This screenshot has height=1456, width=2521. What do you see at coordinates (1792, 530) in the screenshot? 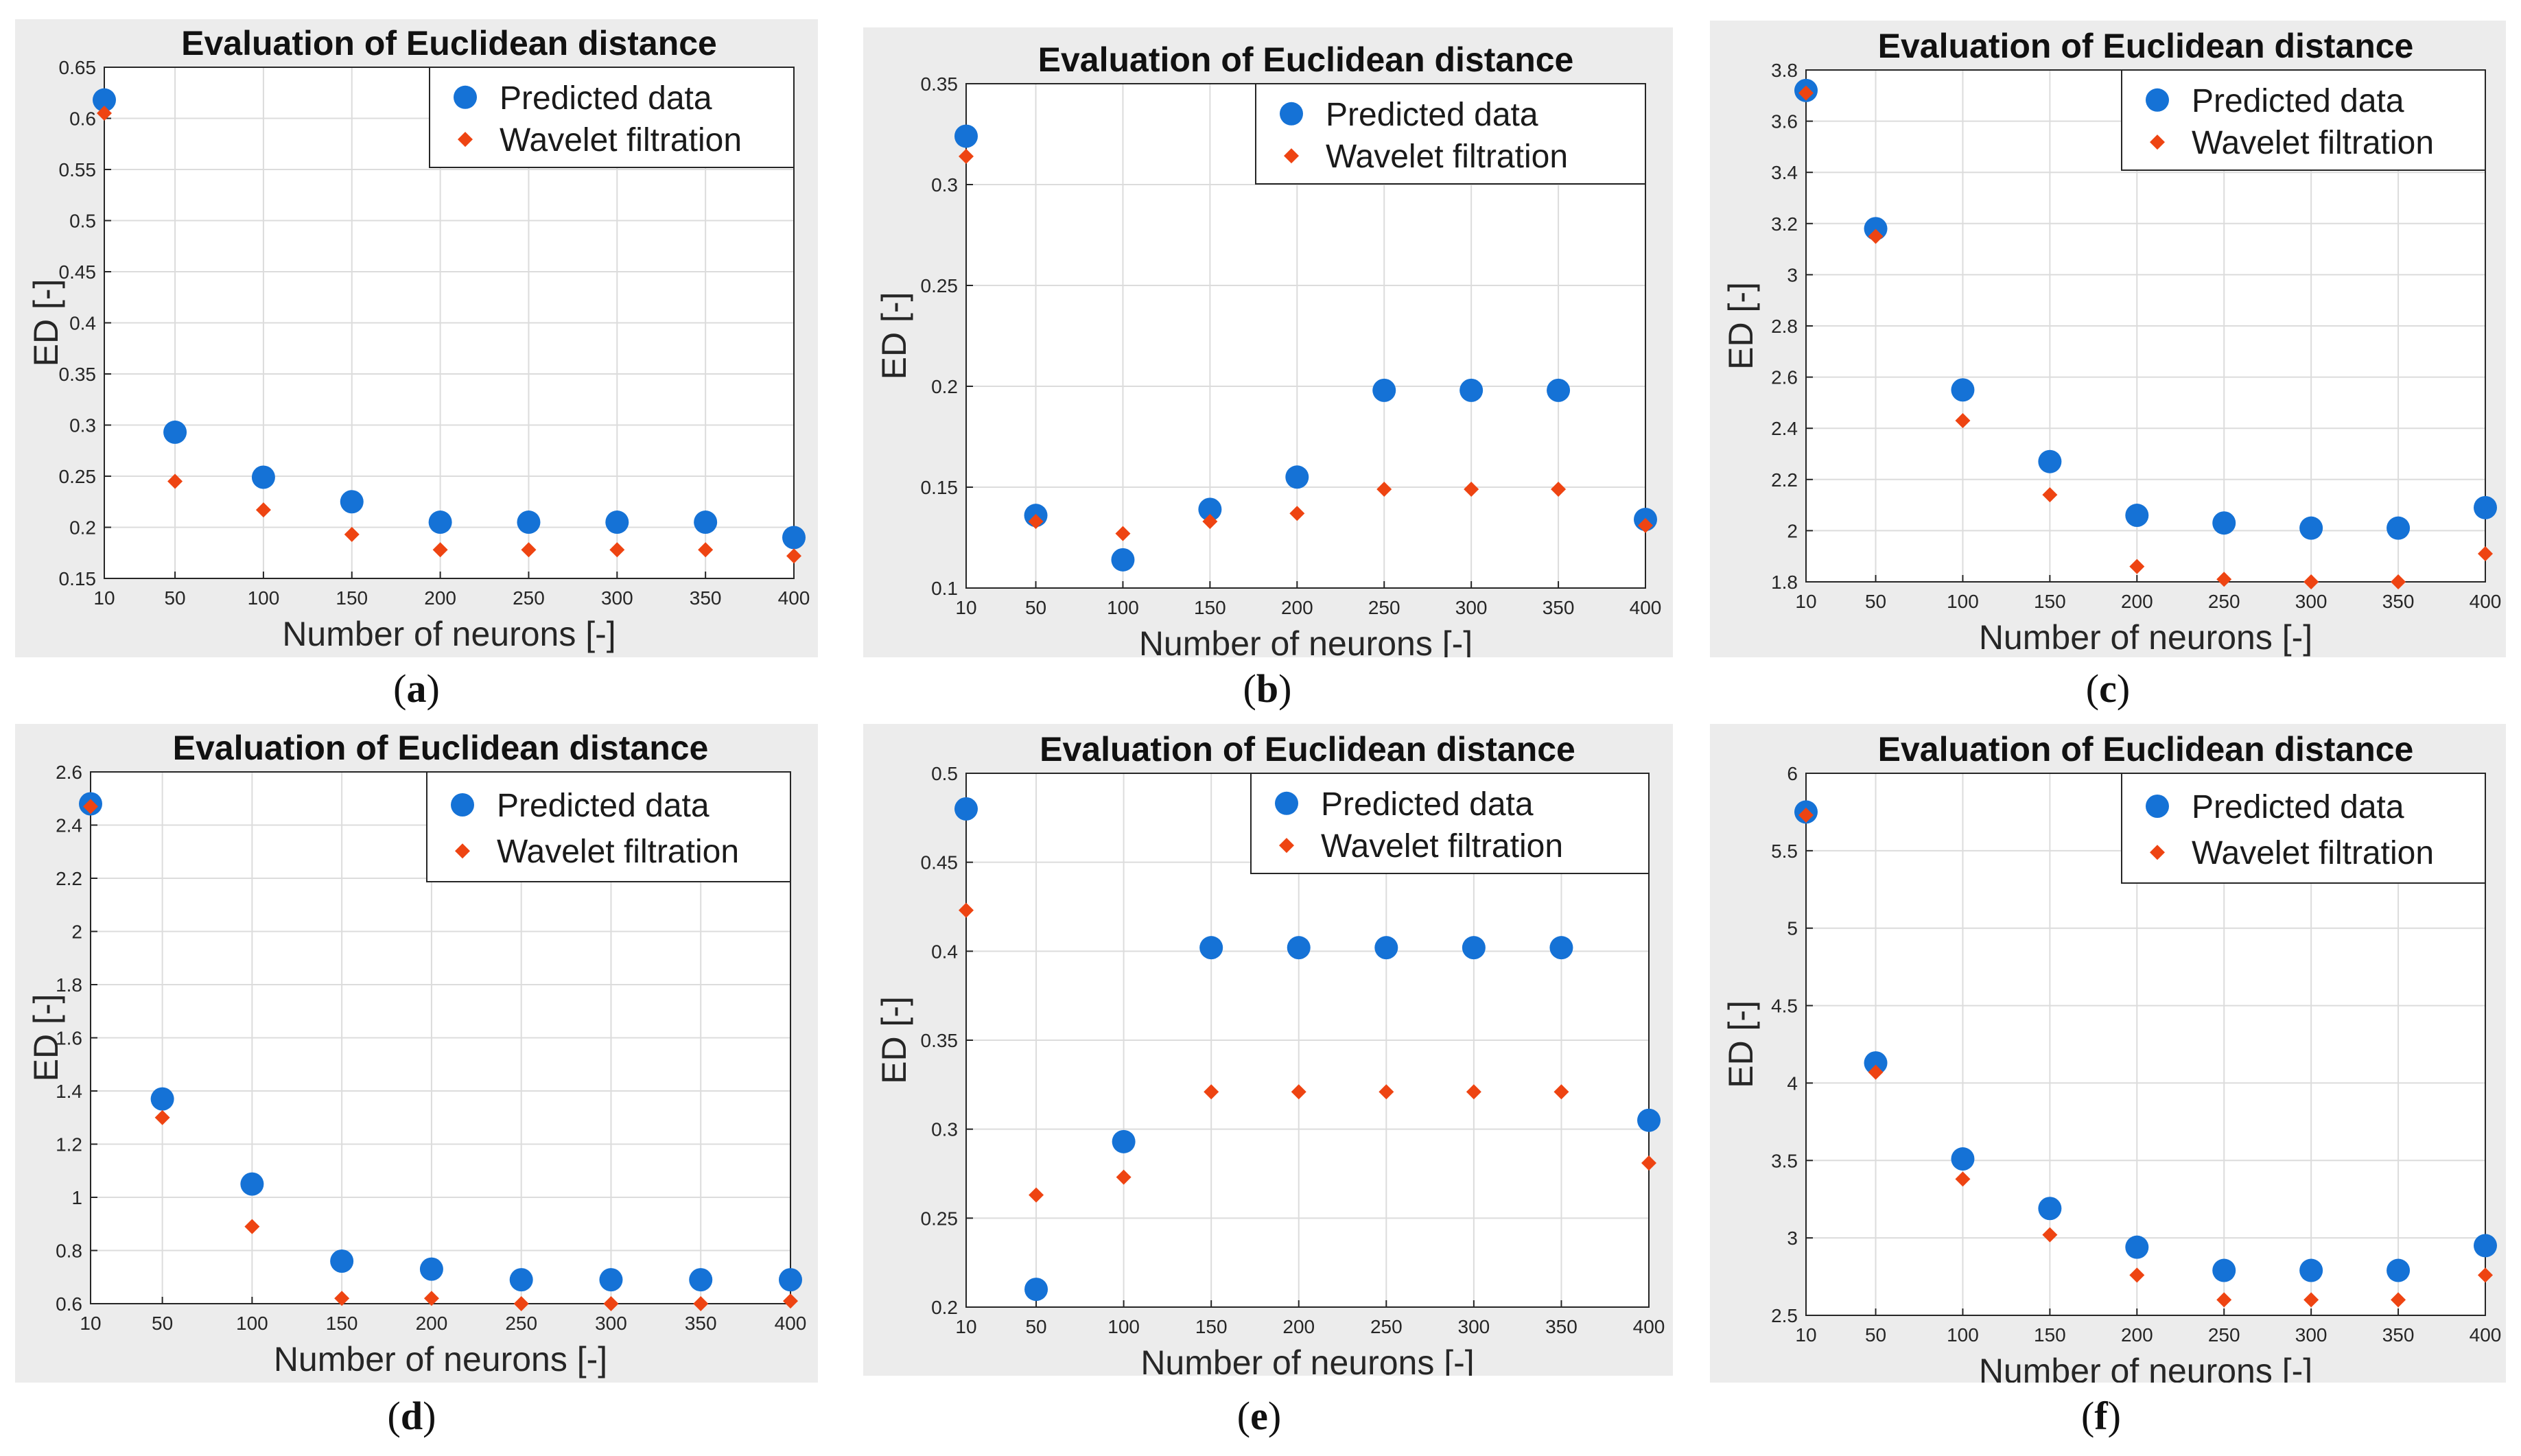
I see `y-tick-label: 2` at bounding box center [1792, 530].